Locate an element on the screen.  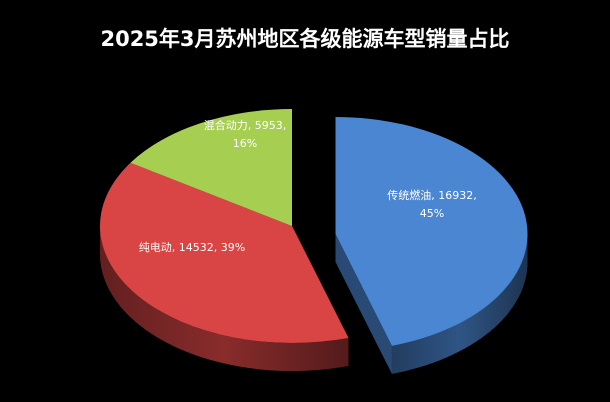
slice is located at coordinates (211, 167).